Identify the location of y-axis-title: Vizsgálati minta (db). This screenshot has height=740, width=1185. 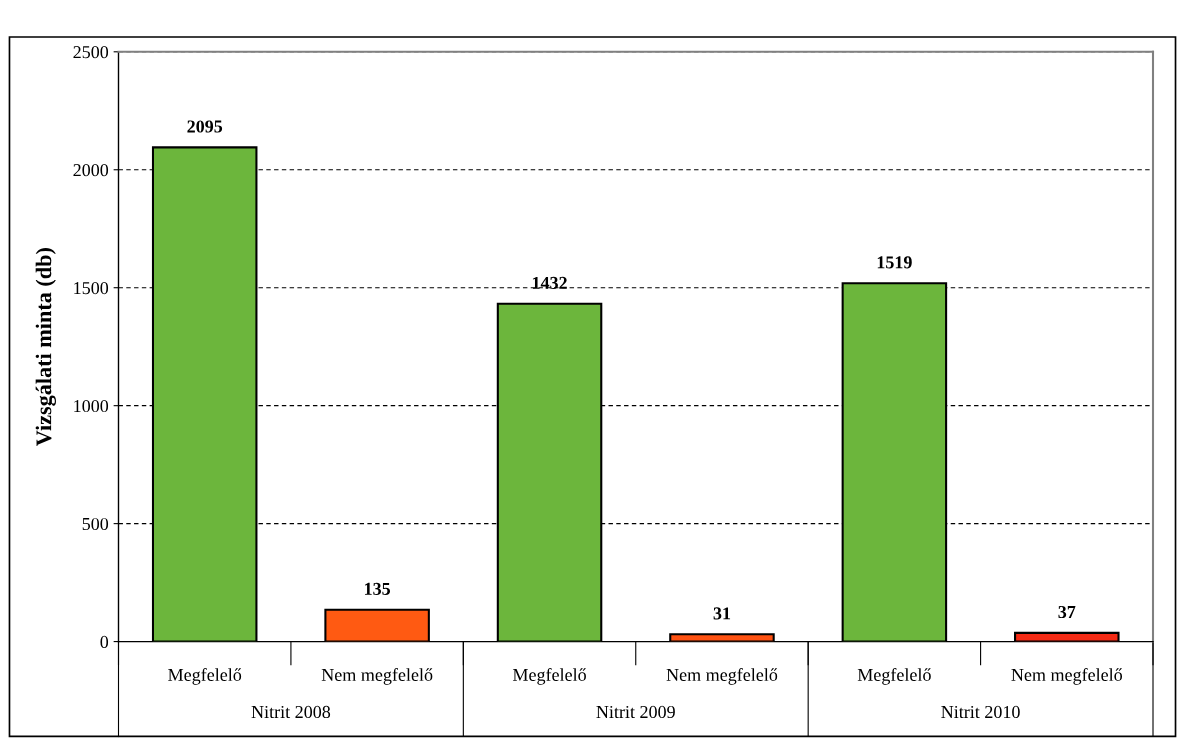
(45, 347).